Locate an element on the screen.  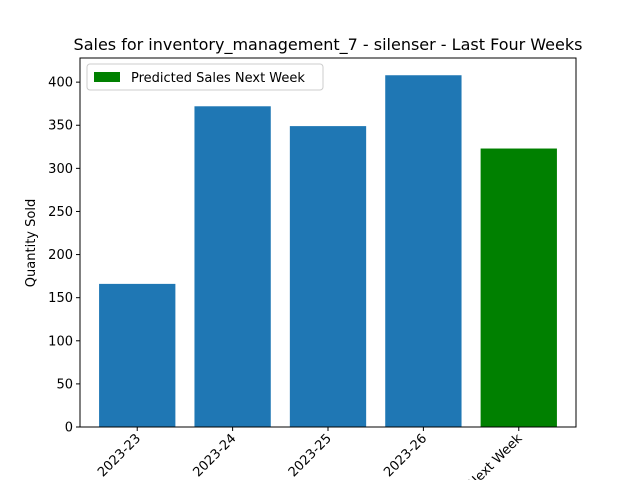
y-tick-label: 50 is located at coordinates (64, 384).